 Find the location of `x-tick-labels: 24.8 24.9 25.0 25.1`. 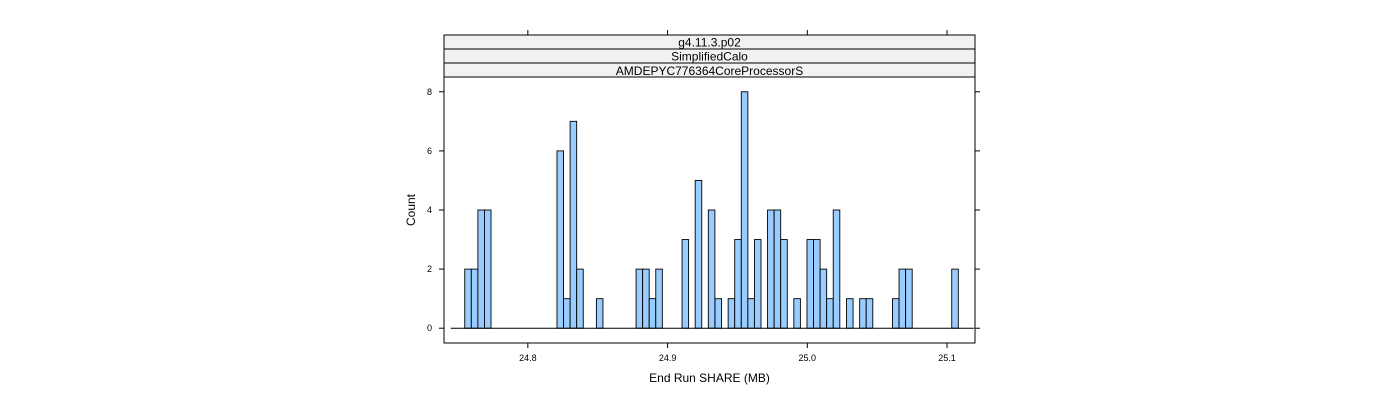

x-tick-labels: 24.8 24.9 25.0 25.1 is located at coordinates (737, 358).